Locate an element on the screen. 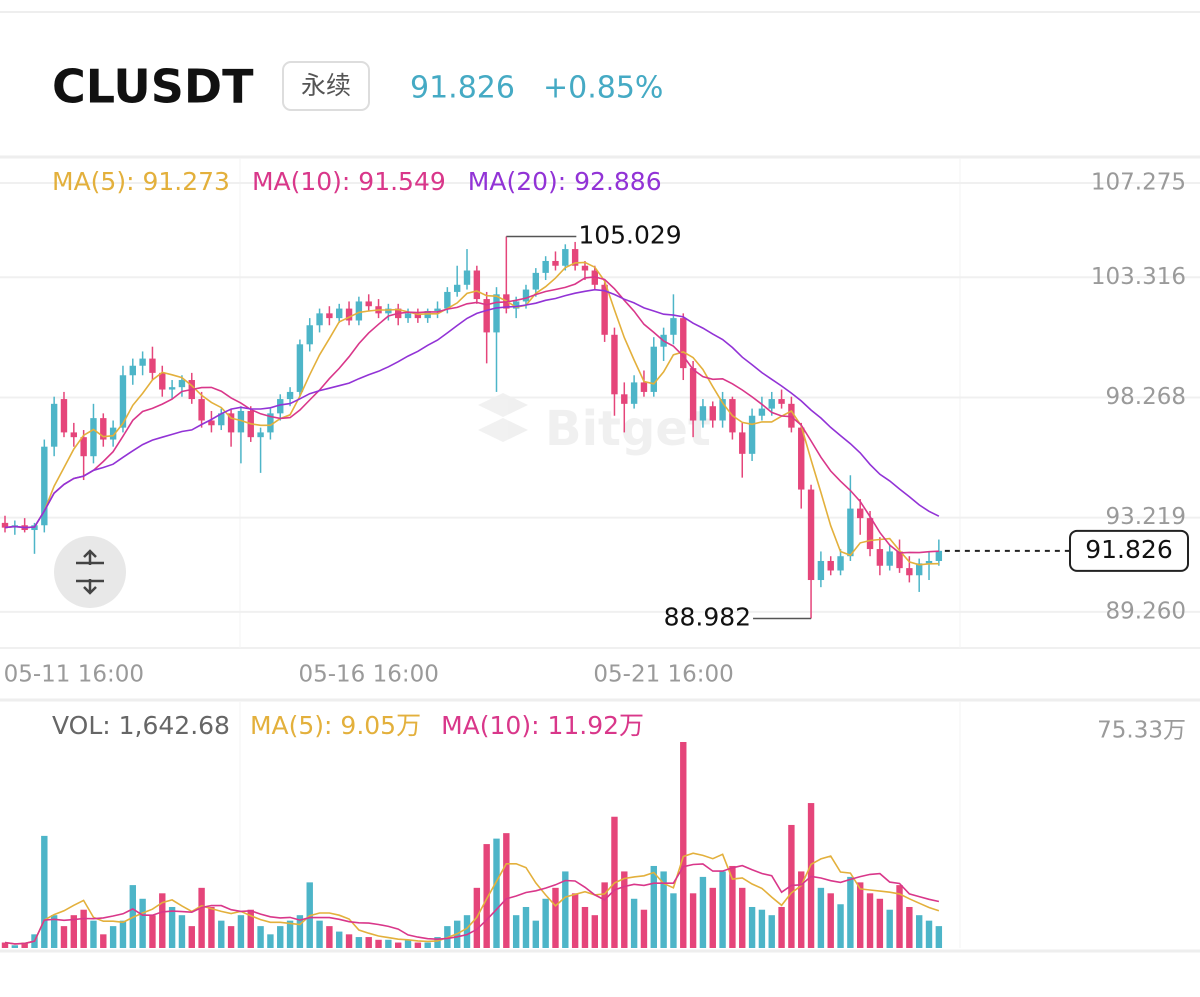  y-tick-label: 103.316 is located at coordinates (1138, 277).